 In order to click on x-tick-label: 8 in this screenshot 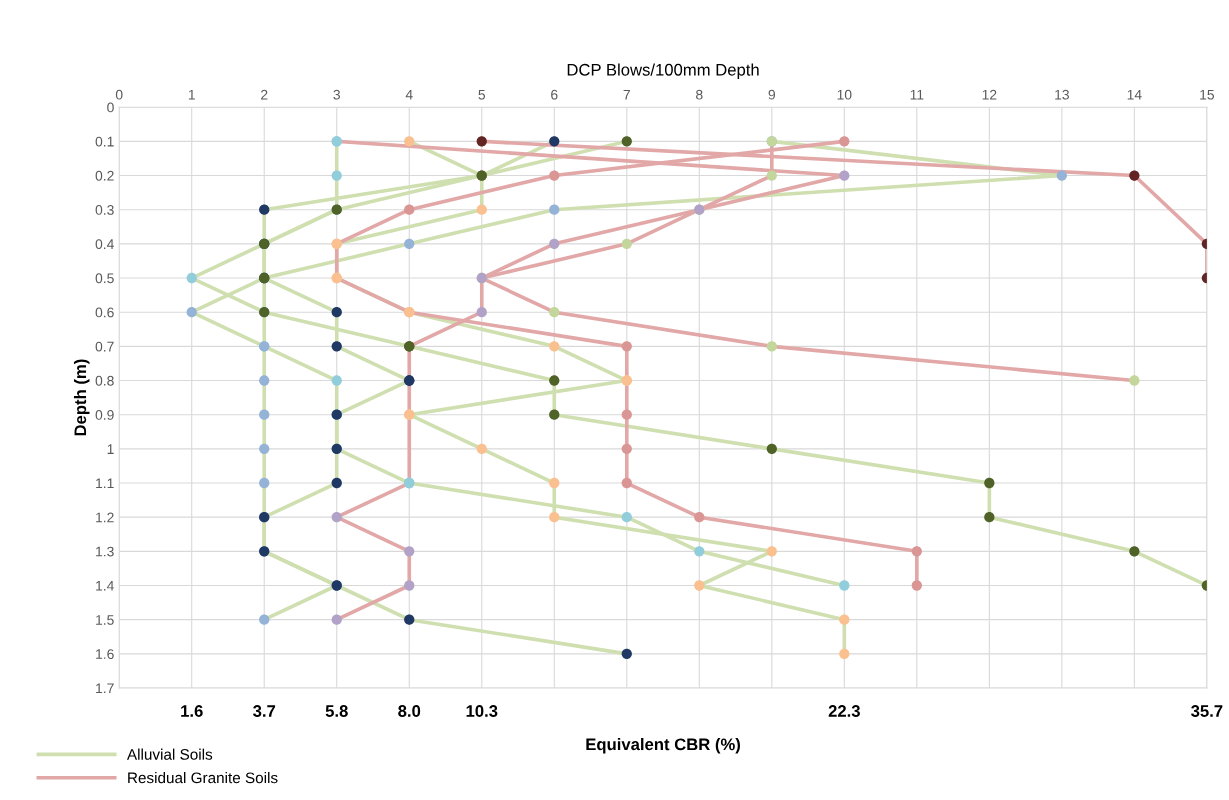, I will do `click(699, 94)`.